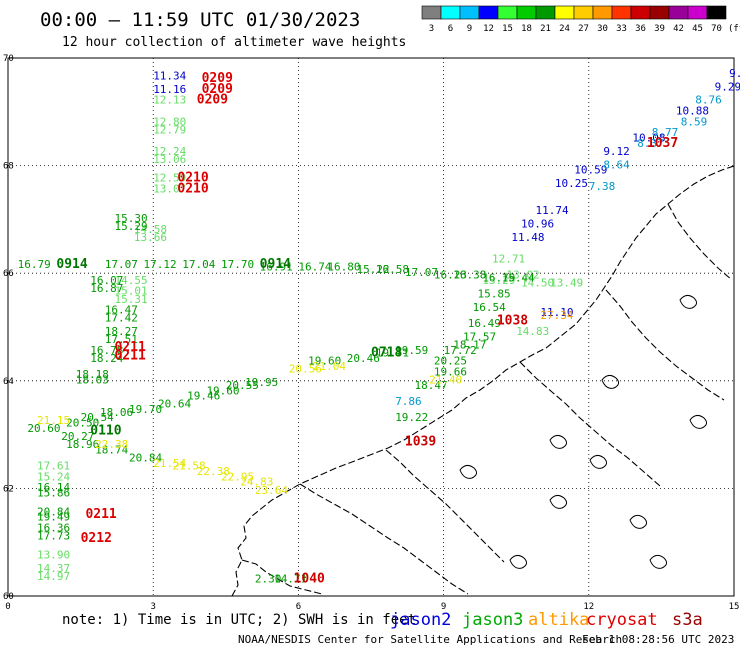 The height and width of the screenshot is (654, 740). I want to click on wave-height-label: 17.51, so click(121, 339).